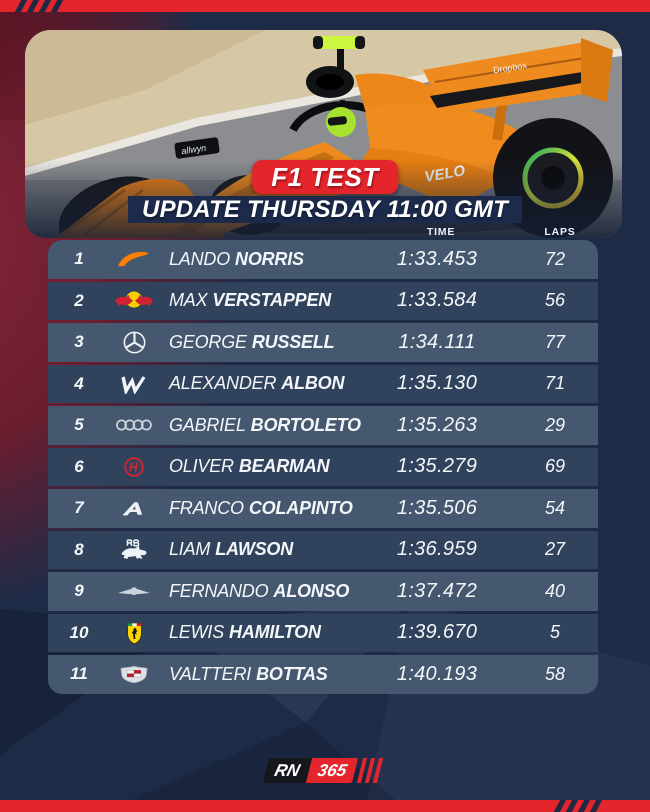  What do you see at coordinates (206, 507) in the screenshot?
I see `driver-first-name: FRANCO` at bounding box center [206, 507].